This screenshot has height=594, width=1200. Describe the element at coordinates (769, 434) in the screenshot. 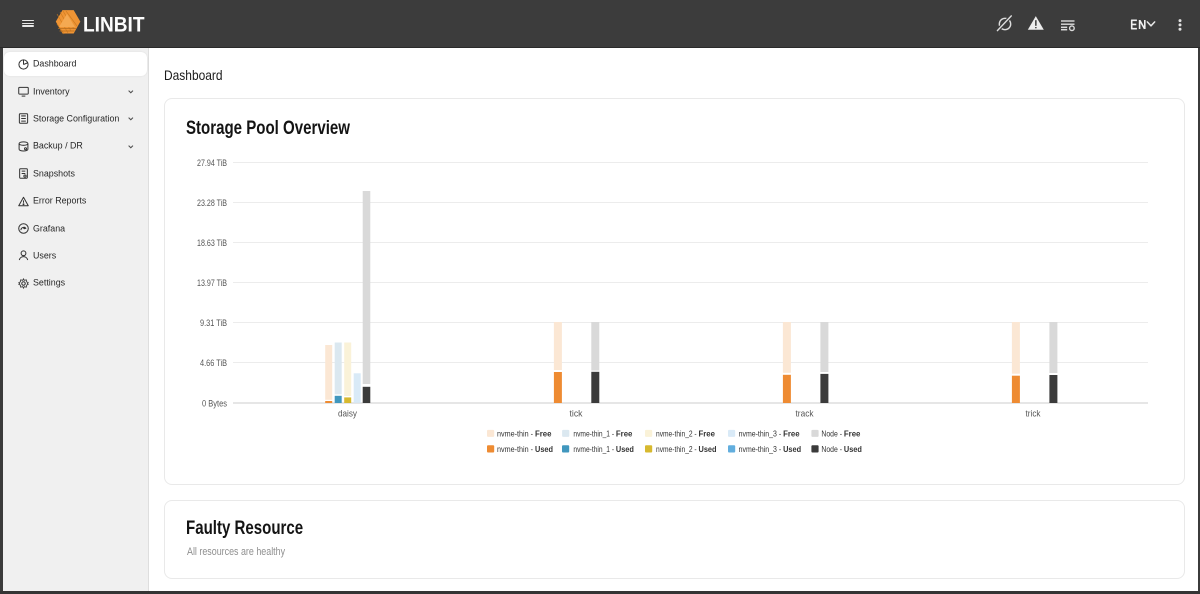

I see `svg-text: nvme-thin_3 - Free` at that location.